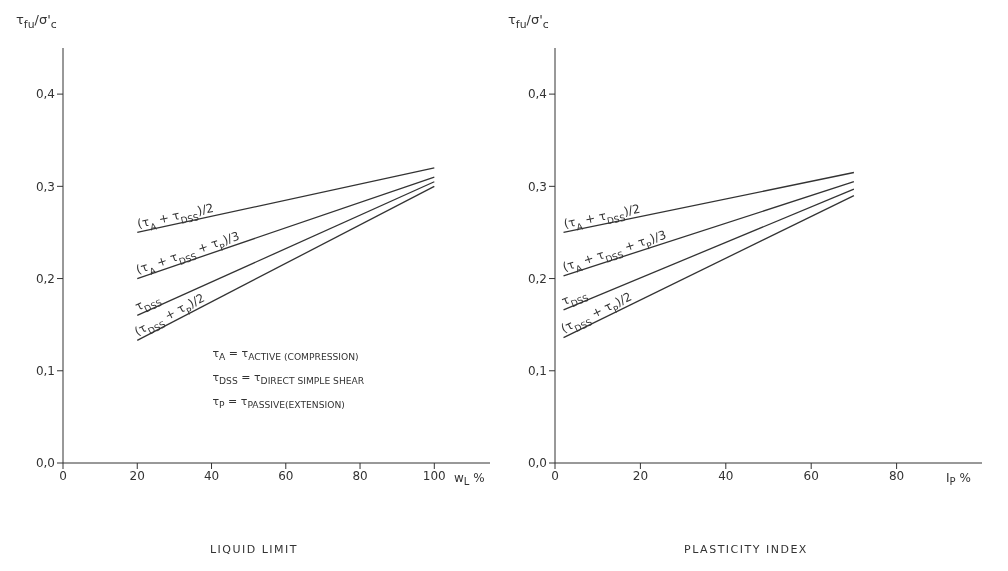  Describe the element at coordinates (746, 549) in the screenshot. I see `x-axis-title: PLASTICITY INDEX` at that location.